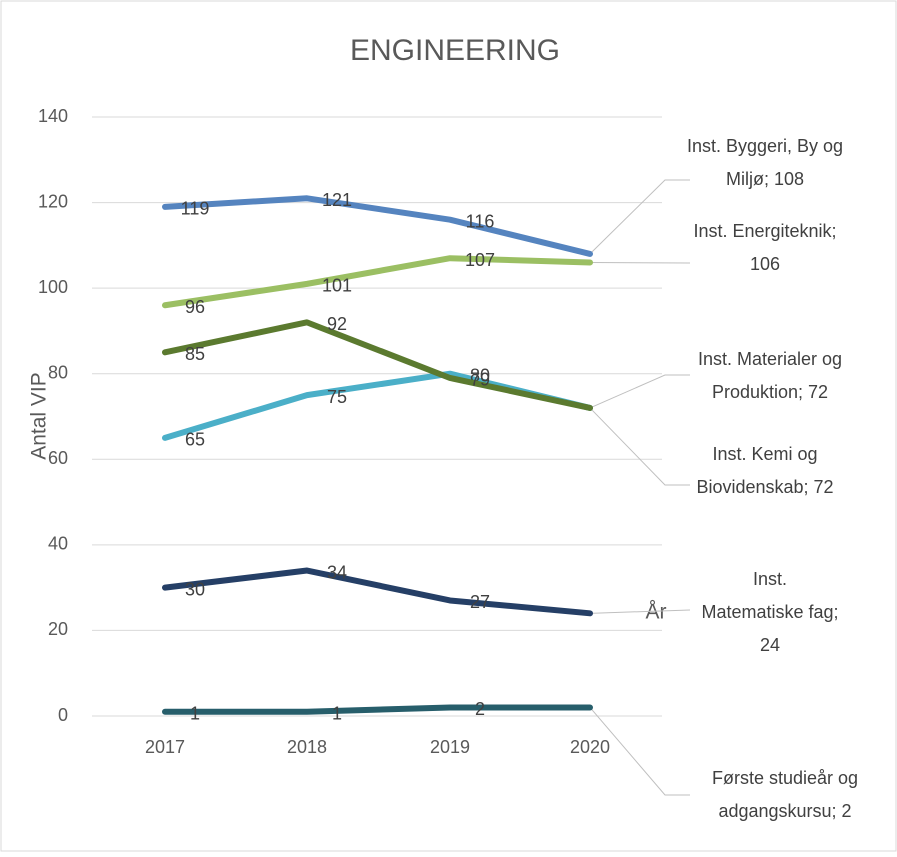  I want to click on end-label: Inst. Matematiske fag; 24, so click(770, 612).